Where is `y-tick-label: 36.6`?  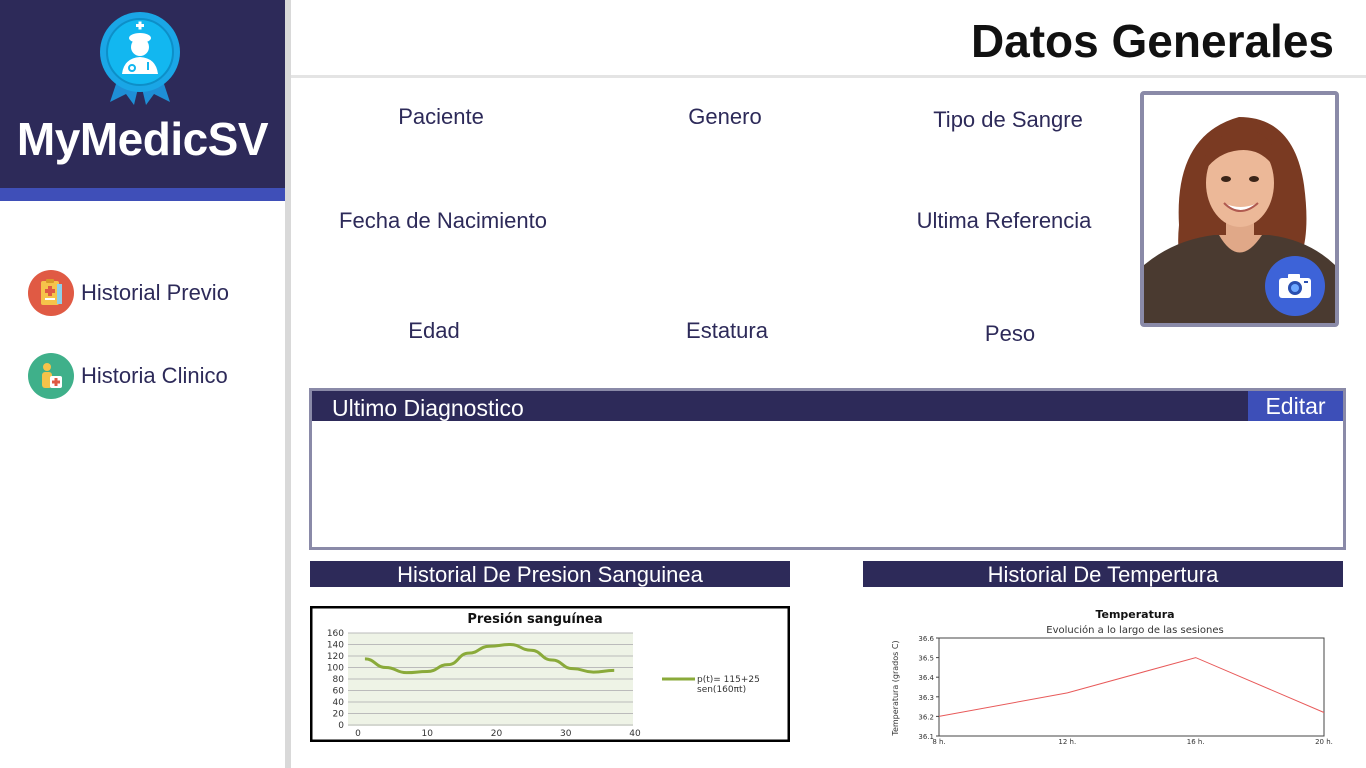
y-tick-label: 36.6 is located at coordinates (926, 639).